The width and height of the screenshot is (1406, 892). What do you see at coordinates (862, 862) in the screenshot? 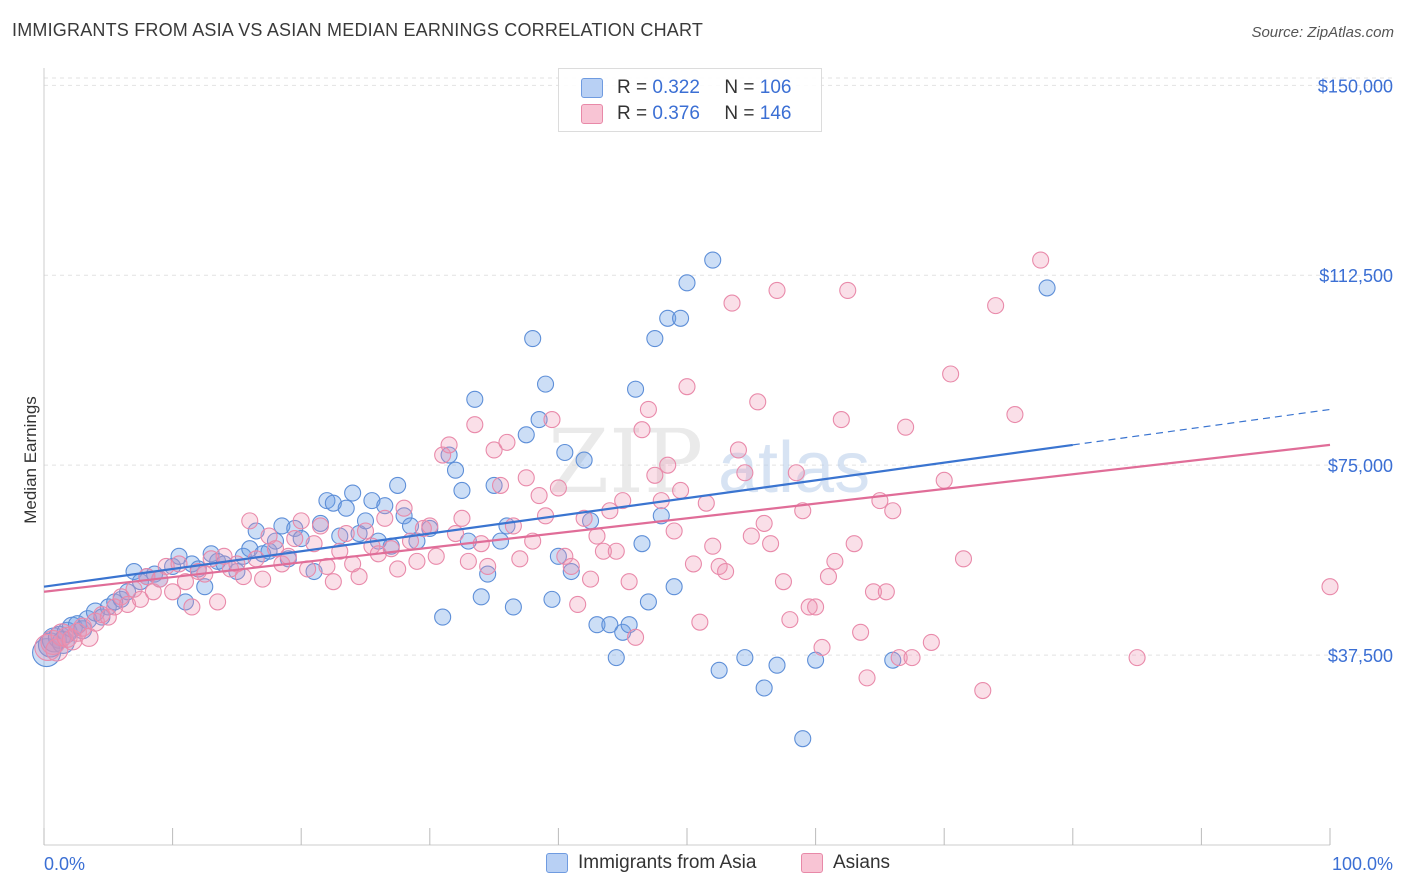
I see `legend-label: Asians` at bounding box center [862, 862].